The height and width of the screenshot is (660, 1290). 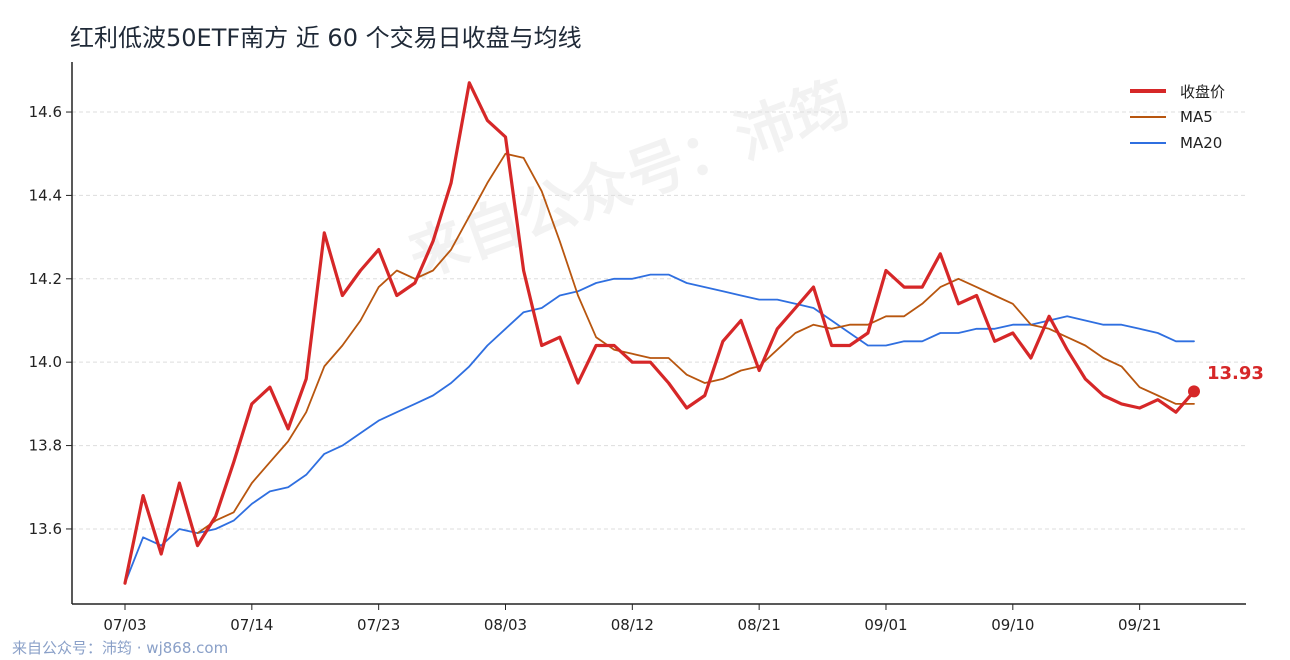 What do you see at coordinates (759, 625) in the screenshot?
I see `x-tick-label: 08/21` at bounding box center [759, 625].